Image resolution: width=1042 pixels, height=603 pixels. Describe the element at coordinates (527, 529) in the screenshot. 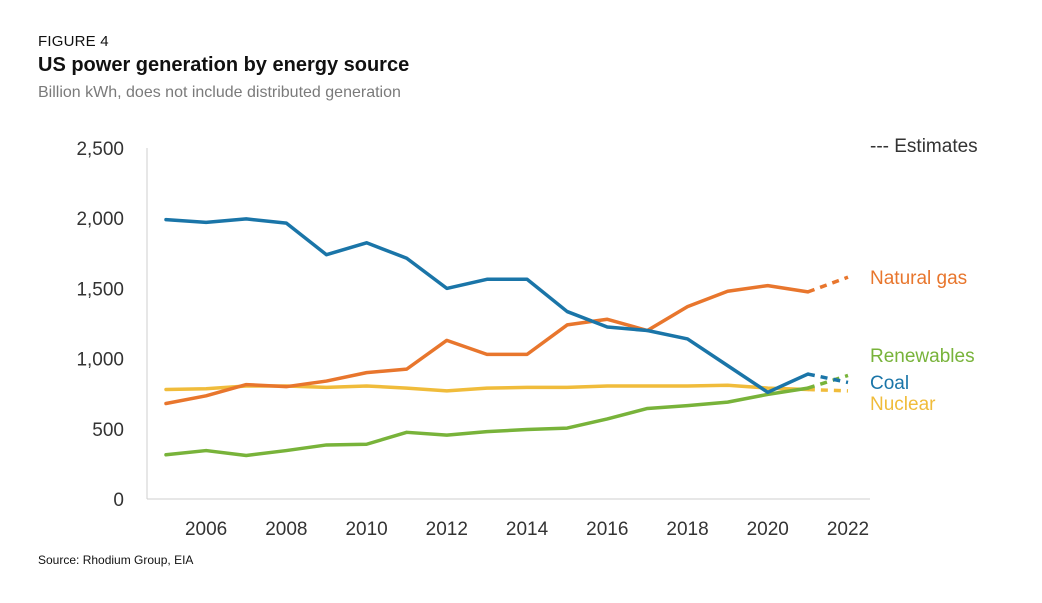

I see `x-tick-label: 2014` at that location.